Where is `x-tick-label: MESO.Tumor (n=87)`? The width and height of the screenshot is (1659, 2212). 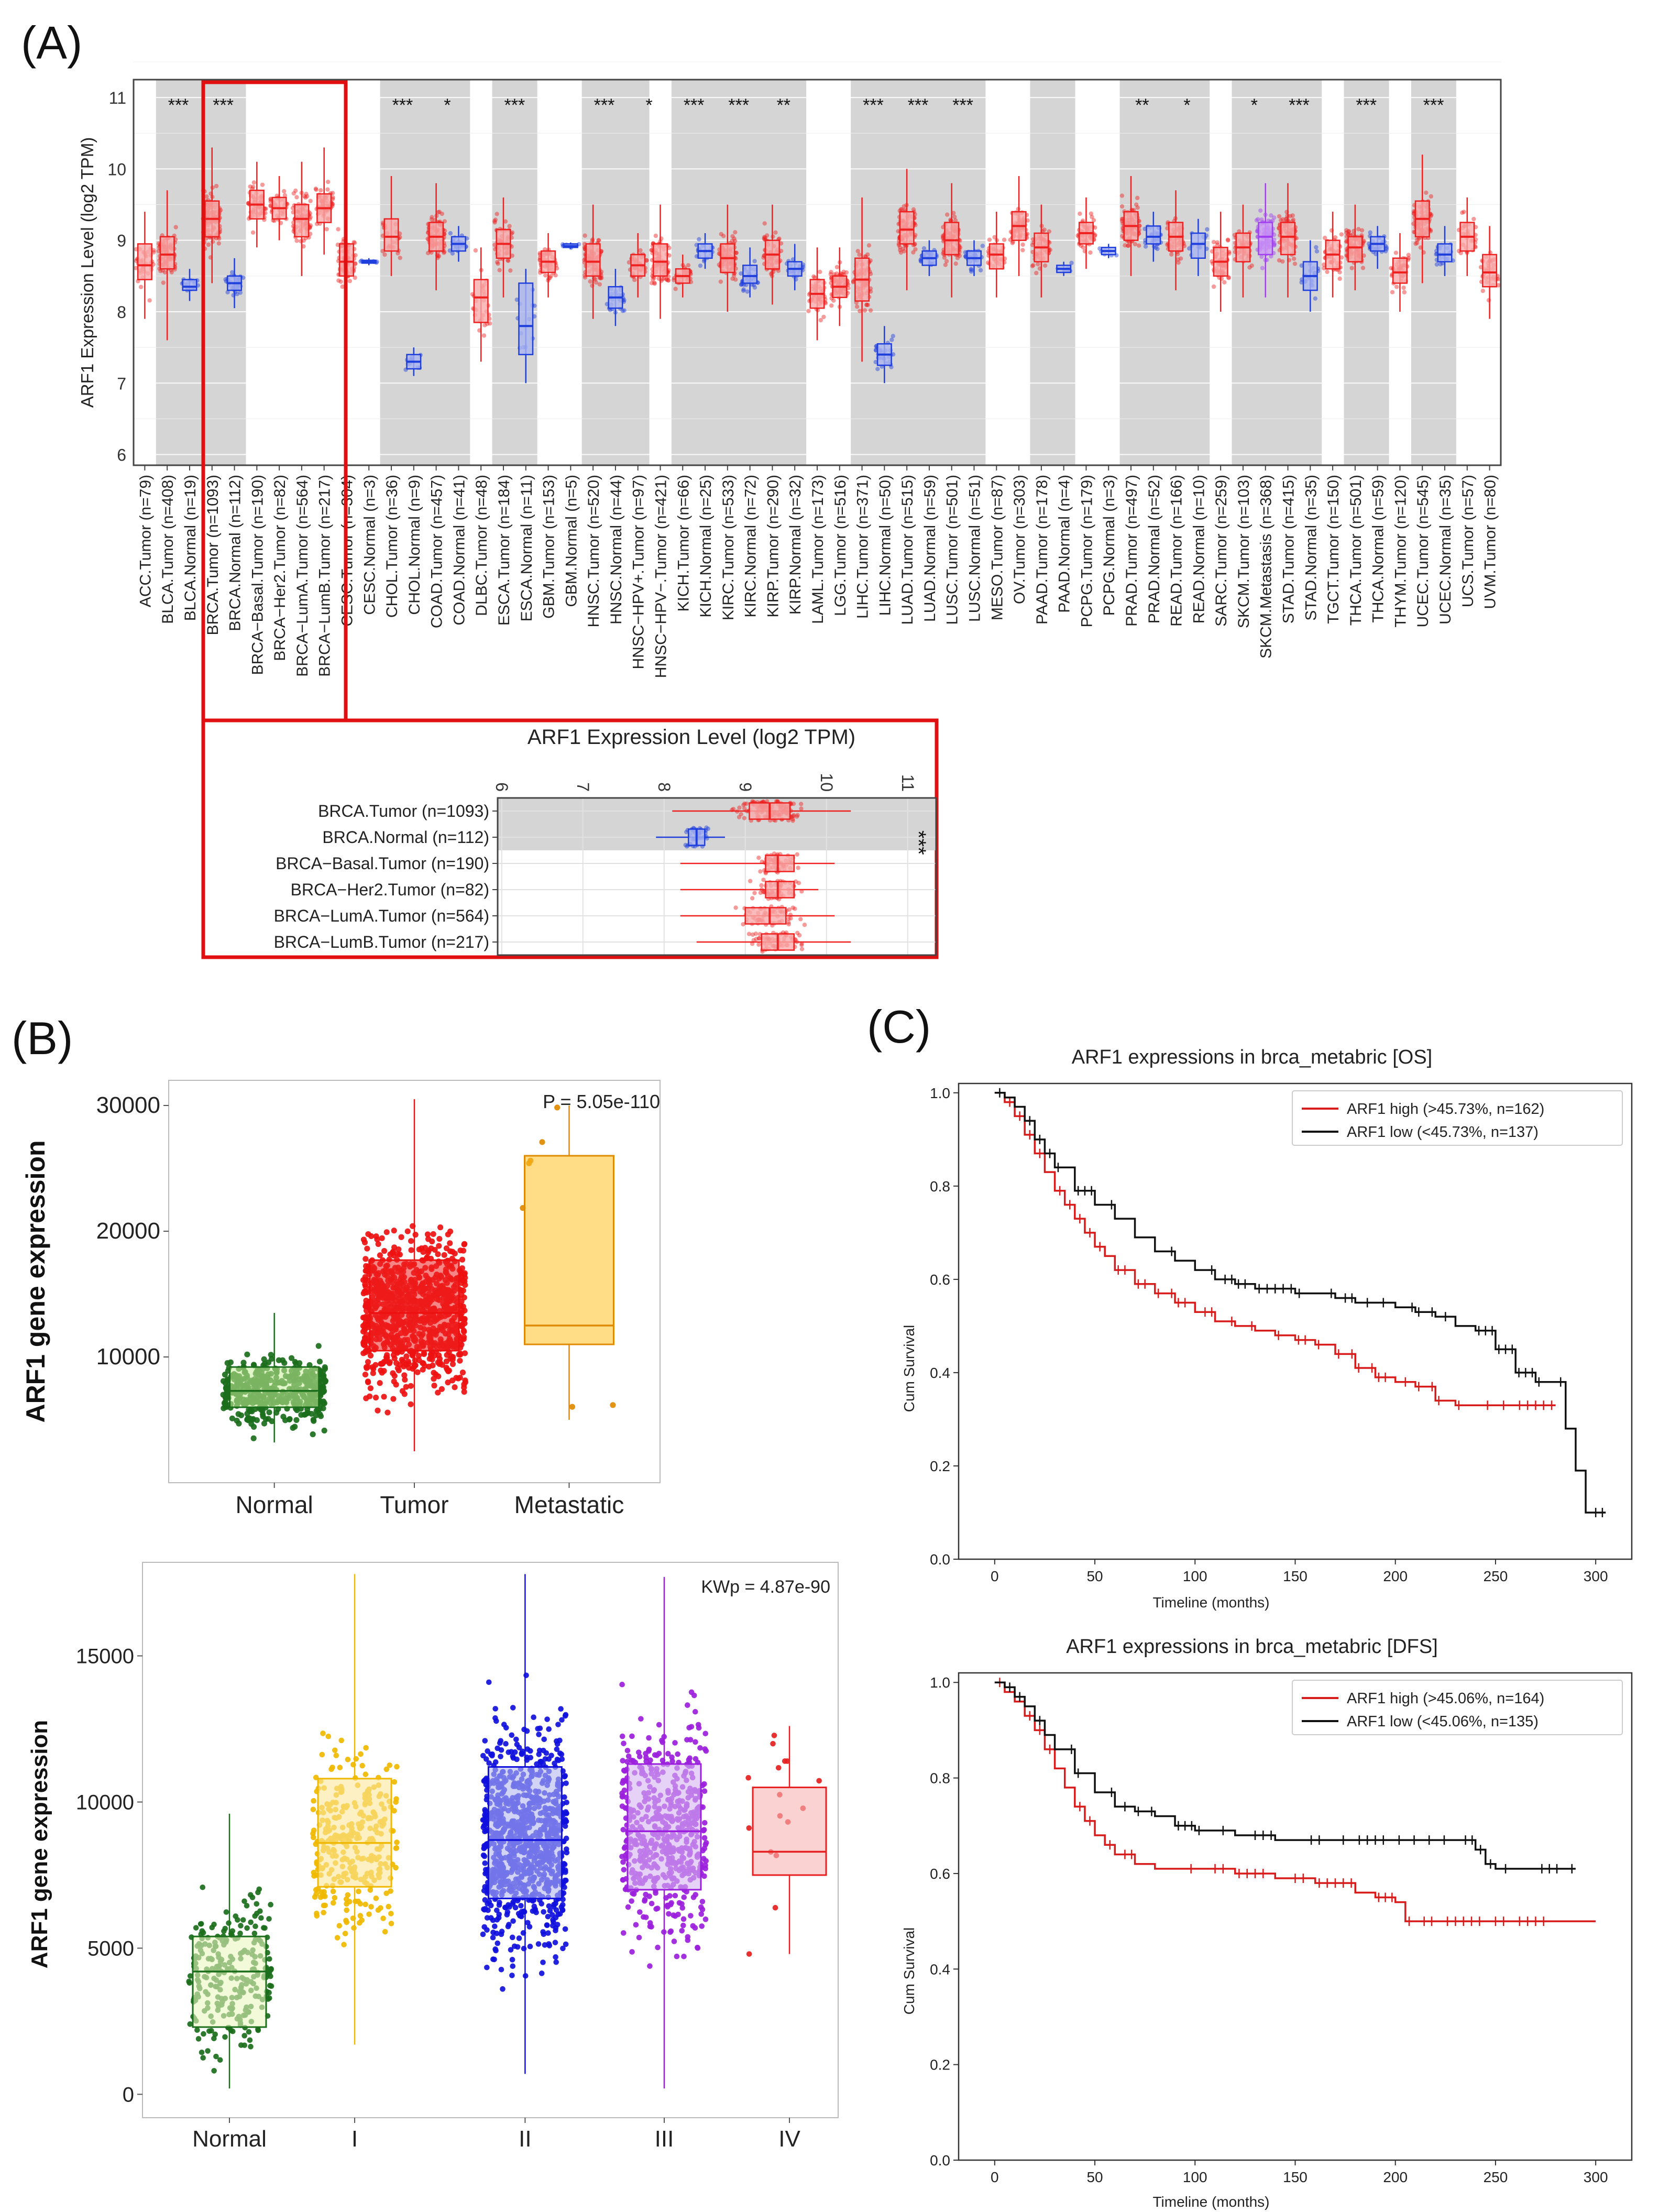
x-tick-label: MESO.Tumor (n=87) is located at coordinates (997, 547).